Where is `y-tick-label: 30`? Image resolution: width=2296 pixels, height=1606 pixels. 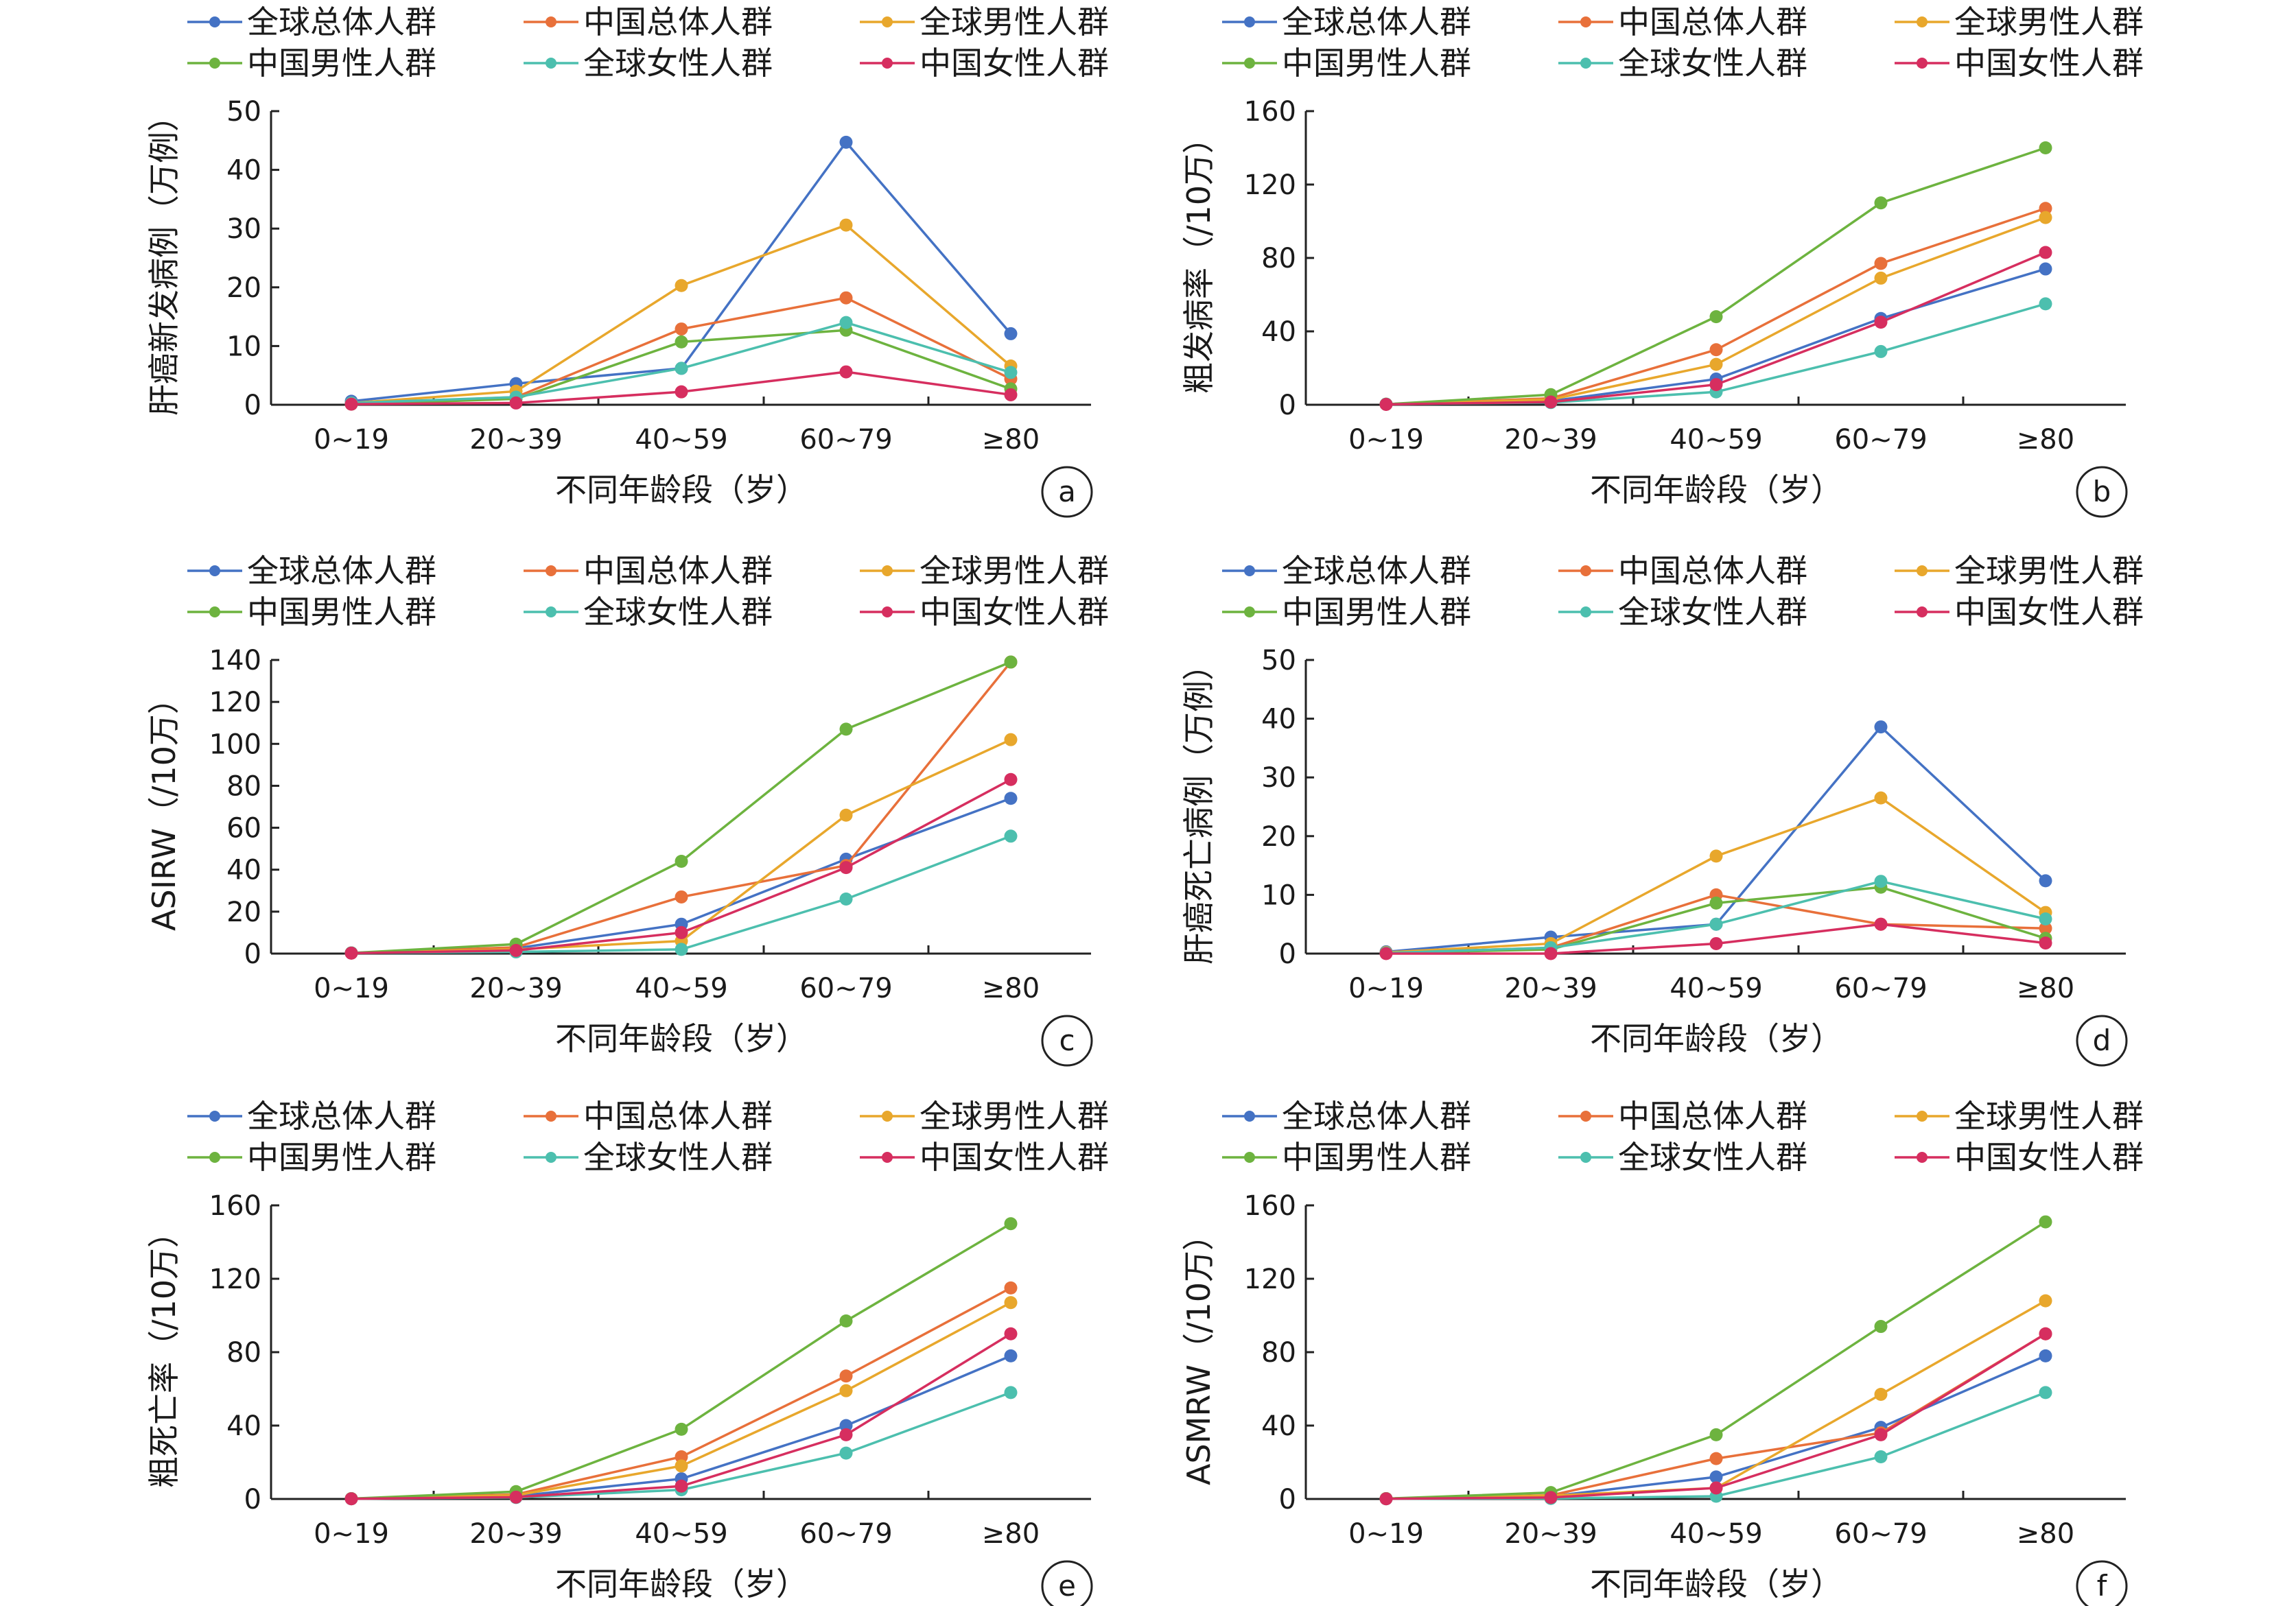
y-tick-label: 30 is located at coordinates (1278, 778).